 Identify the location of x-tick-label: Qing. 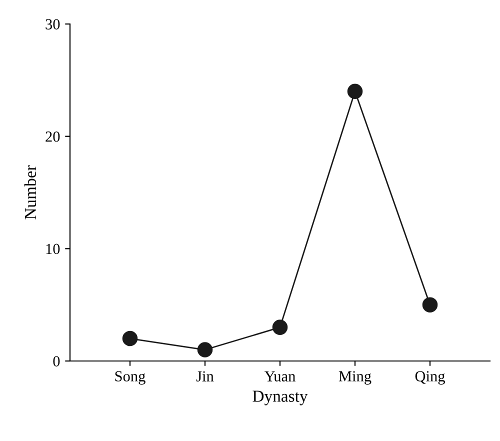
(430, 378).